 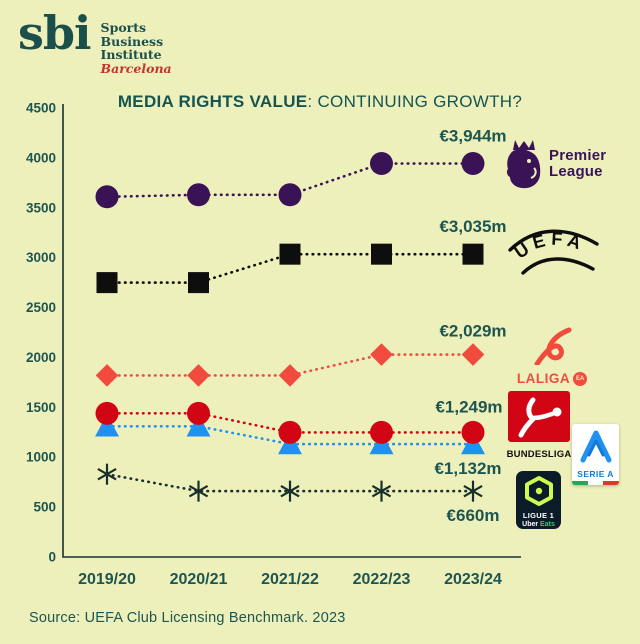 I want to click on brand-header: sbi Sports Business Institute Barcelona, so click(x=95, y=42).